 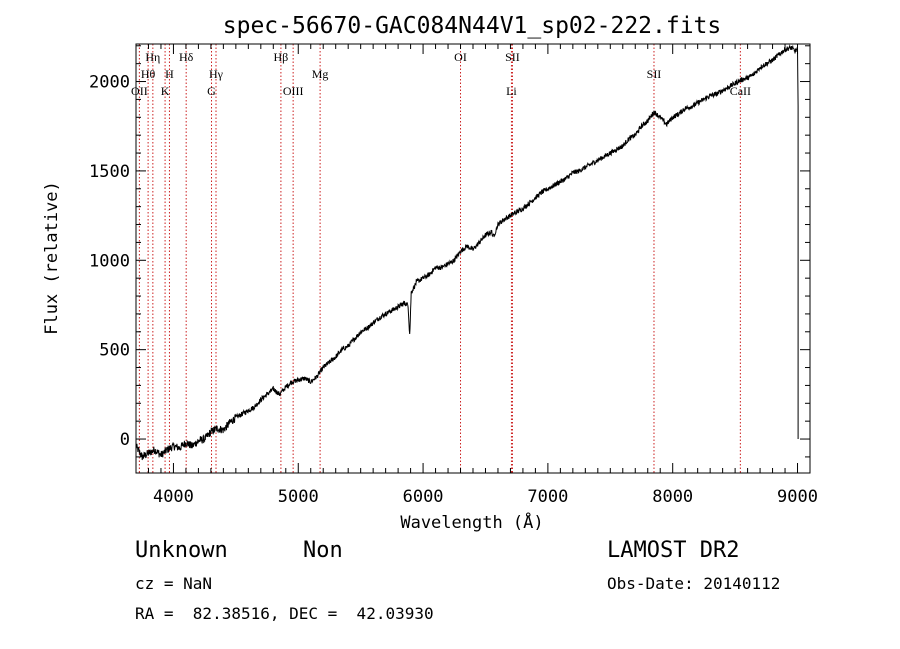 What do you see at coordinates (114, 351) in the screenshot?
I see `y-tick-label: 500` at bounding box center [114, 351].